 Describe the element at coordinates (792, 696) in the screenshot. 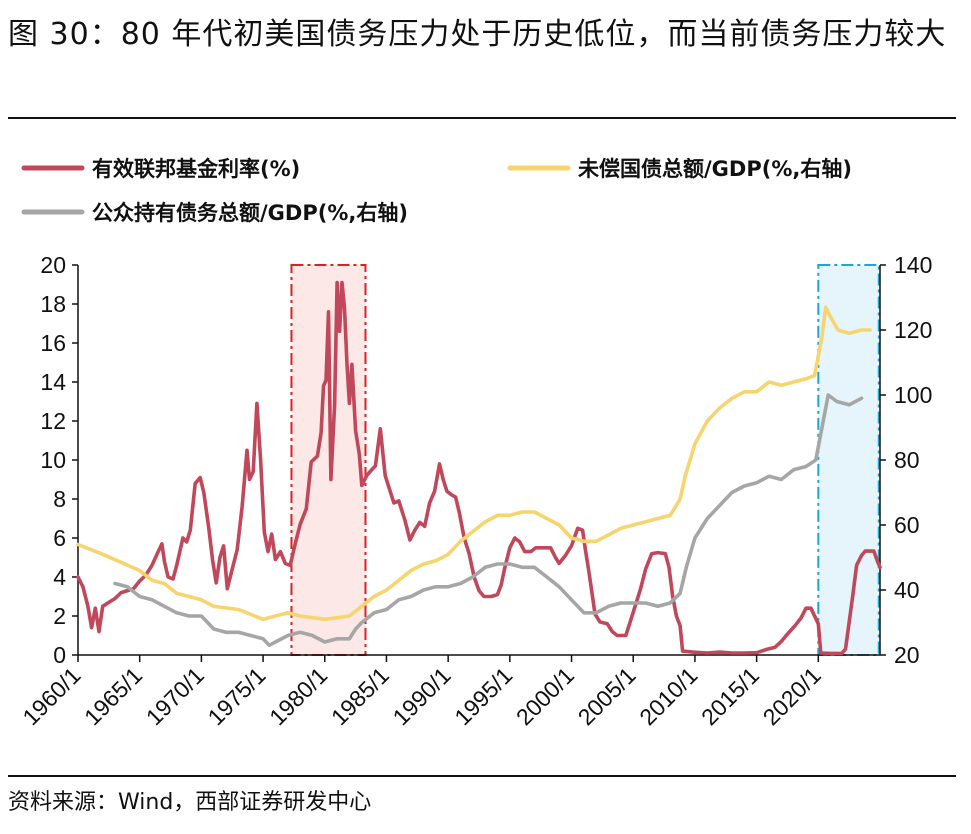

I see `x-tick-label: 2020/1` at that location.